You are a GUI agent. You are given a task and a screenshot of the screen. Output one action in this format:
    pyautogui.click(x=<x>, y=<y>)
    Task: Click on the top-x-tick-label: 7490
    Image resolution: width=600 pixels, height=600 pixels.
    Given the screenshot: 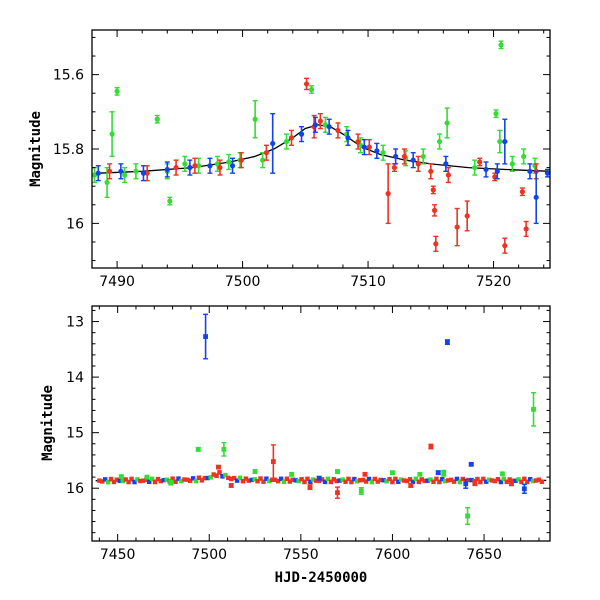 What is the action you would take?
    pyautogui.click(x=117, y=282)
    